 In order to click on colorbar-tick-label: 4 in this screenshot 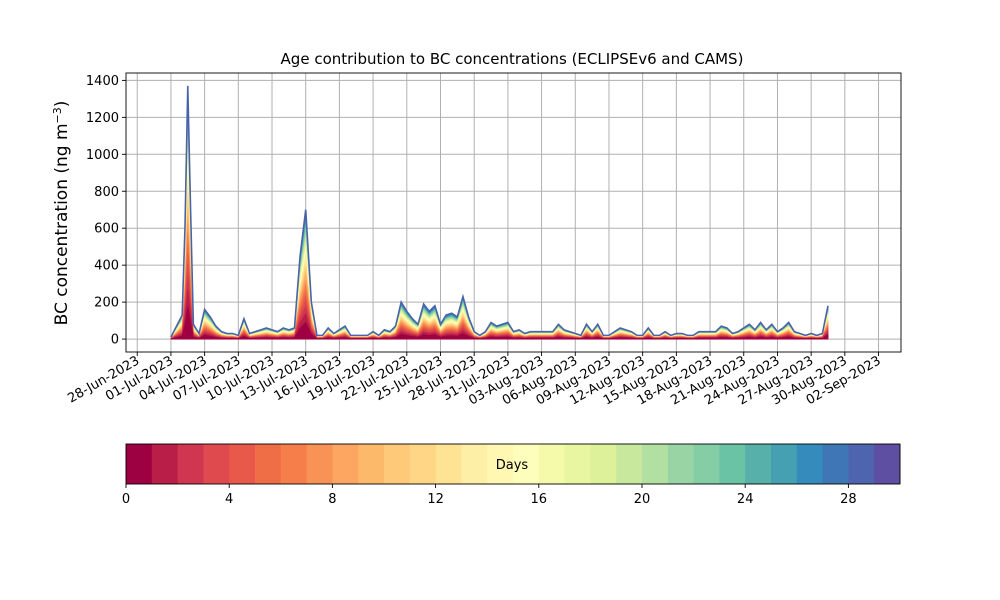, I will do `click(229, 499)`.